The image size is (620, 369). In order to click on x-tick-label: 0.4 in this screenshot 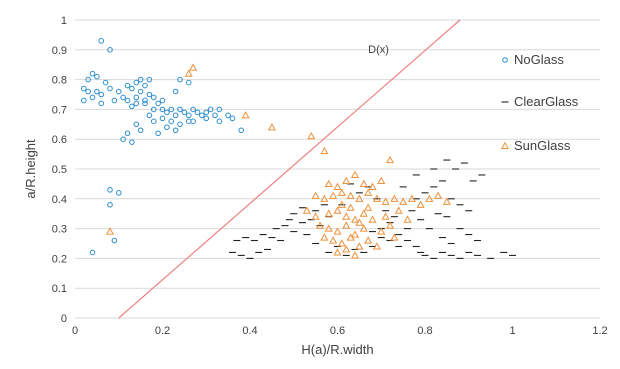, I will do `click(249, 331)`.